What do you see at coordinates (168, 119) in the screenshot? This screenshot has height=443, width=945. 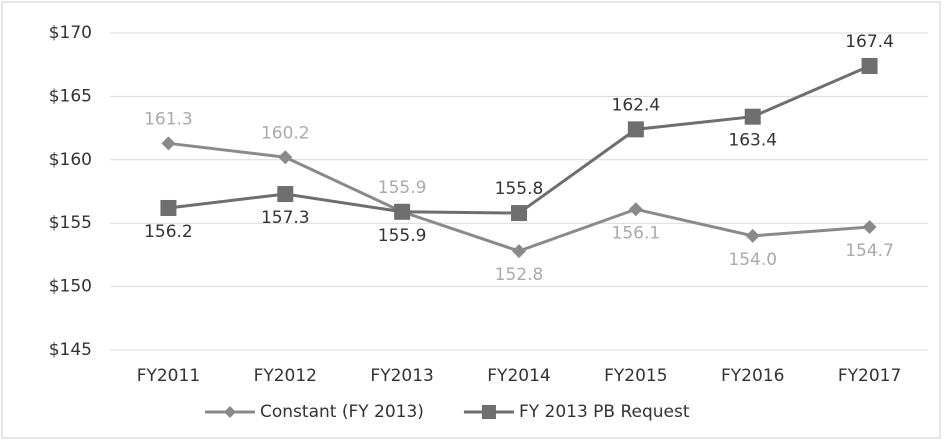 I see `data-label: 161.3` at bounding box center [168, 119].